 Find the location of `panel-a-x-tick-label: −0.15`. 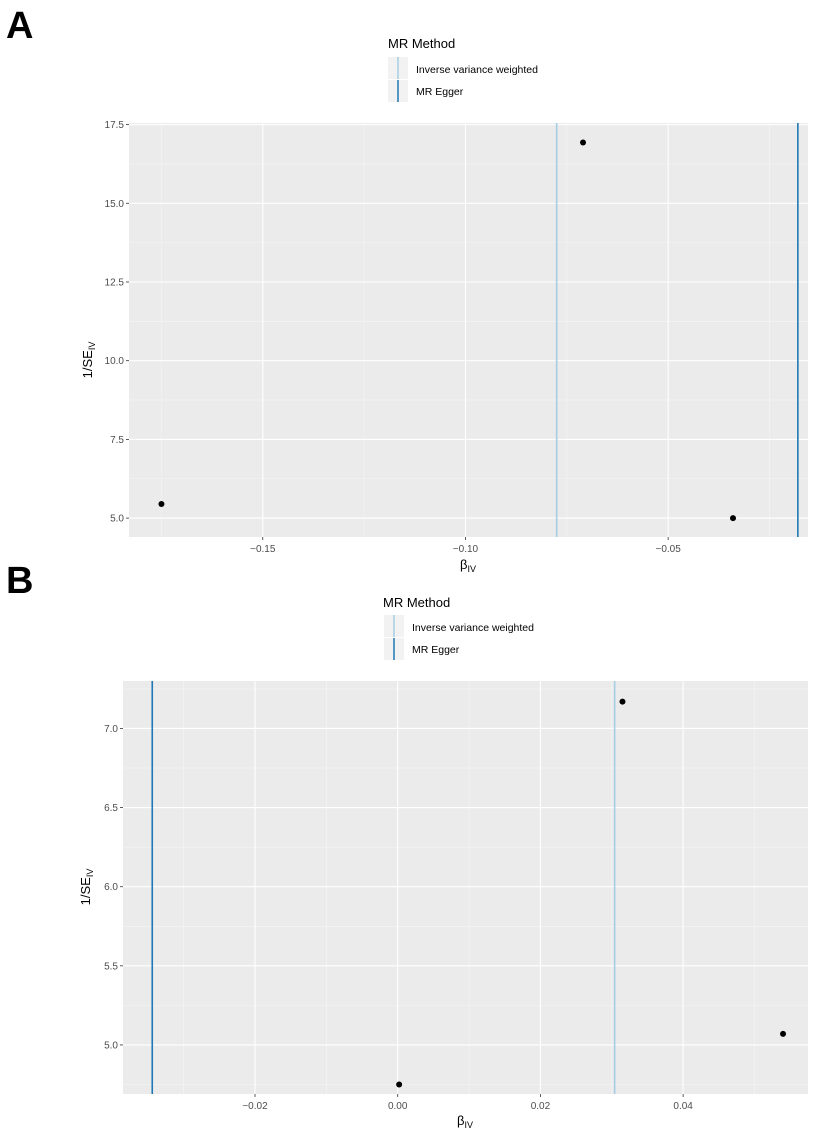

panel-a-x-tick-label: −0.15 is located at coordinates (263, 549).